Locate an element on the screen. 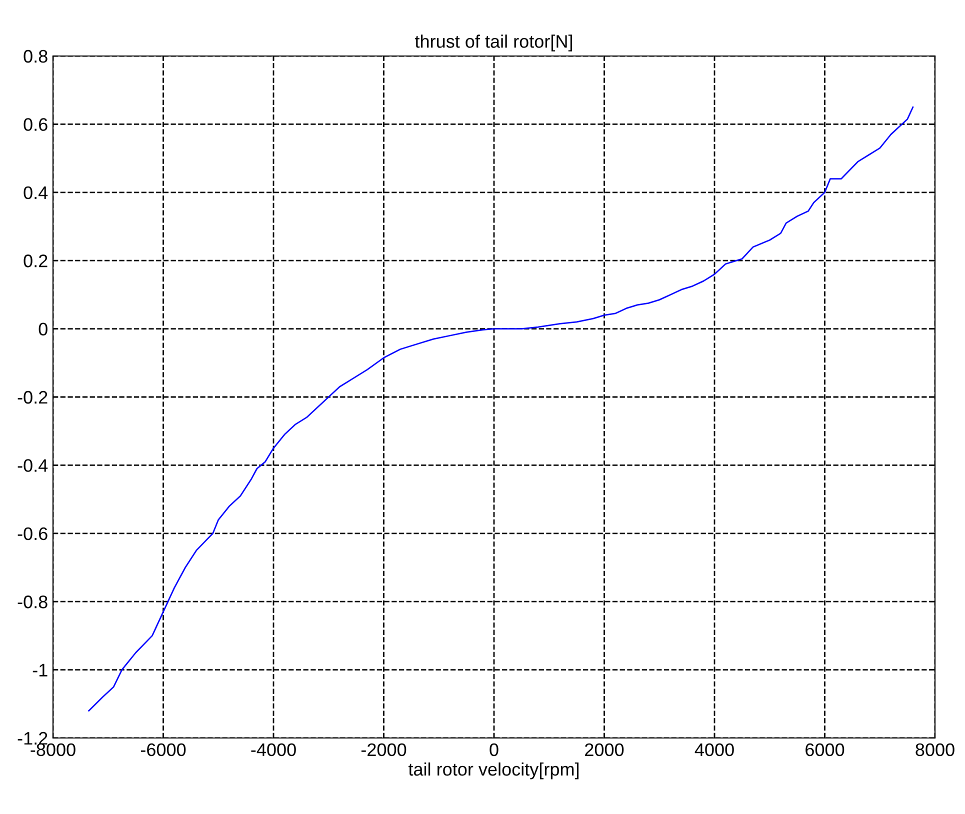 The height and width of the screenshot is (814, 965). x-tick-label: 6000 is located at coordinates (825, 749).